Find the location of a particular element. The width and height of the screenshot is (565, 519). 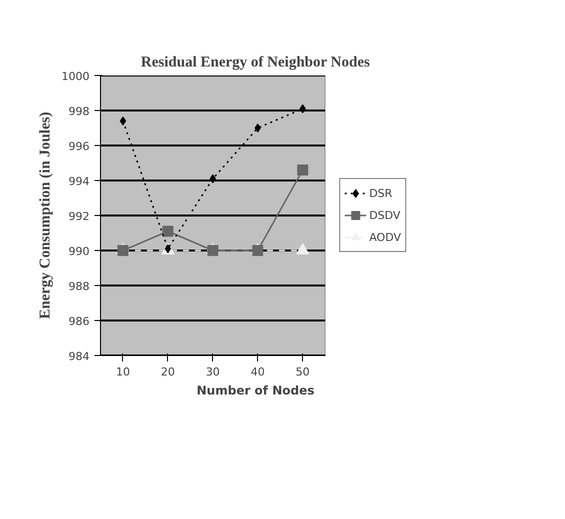

y-tick-label: 1000 is located at coordinates (76, 76).